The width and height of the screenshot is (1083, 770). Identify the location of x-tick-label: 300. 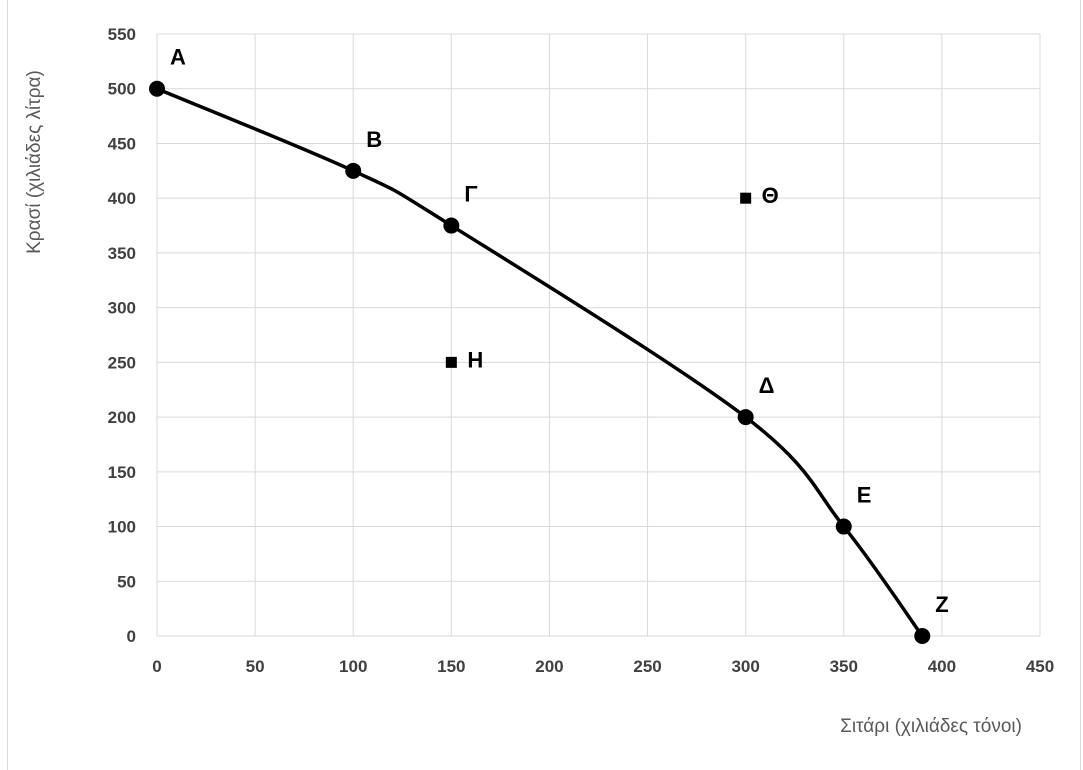
(745, 666).